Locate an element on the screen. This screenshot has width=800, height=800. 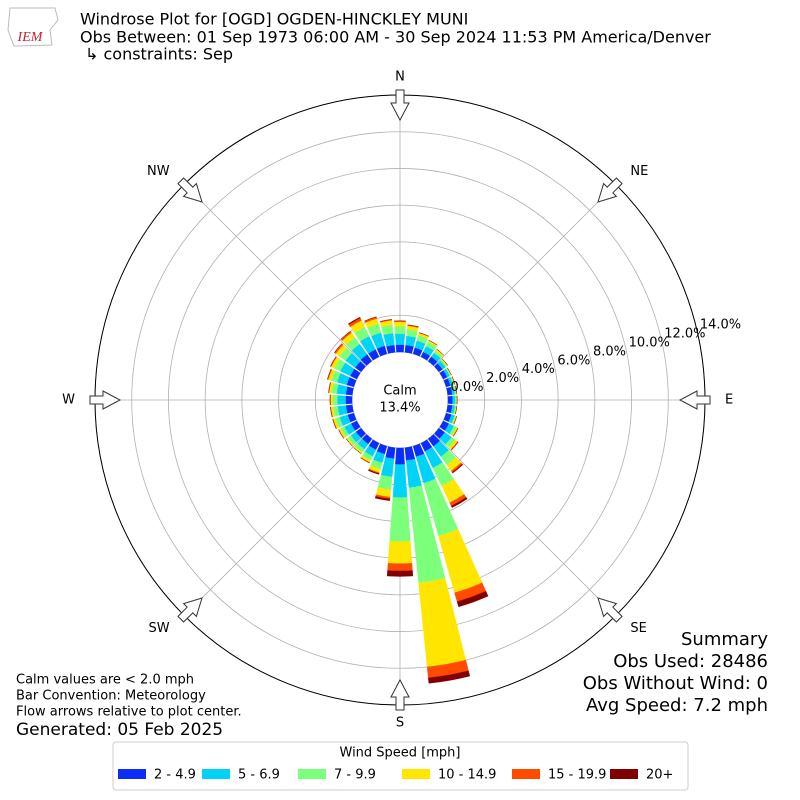
legend-label: 5 - 6.9 is located at coordinates (259, 775).